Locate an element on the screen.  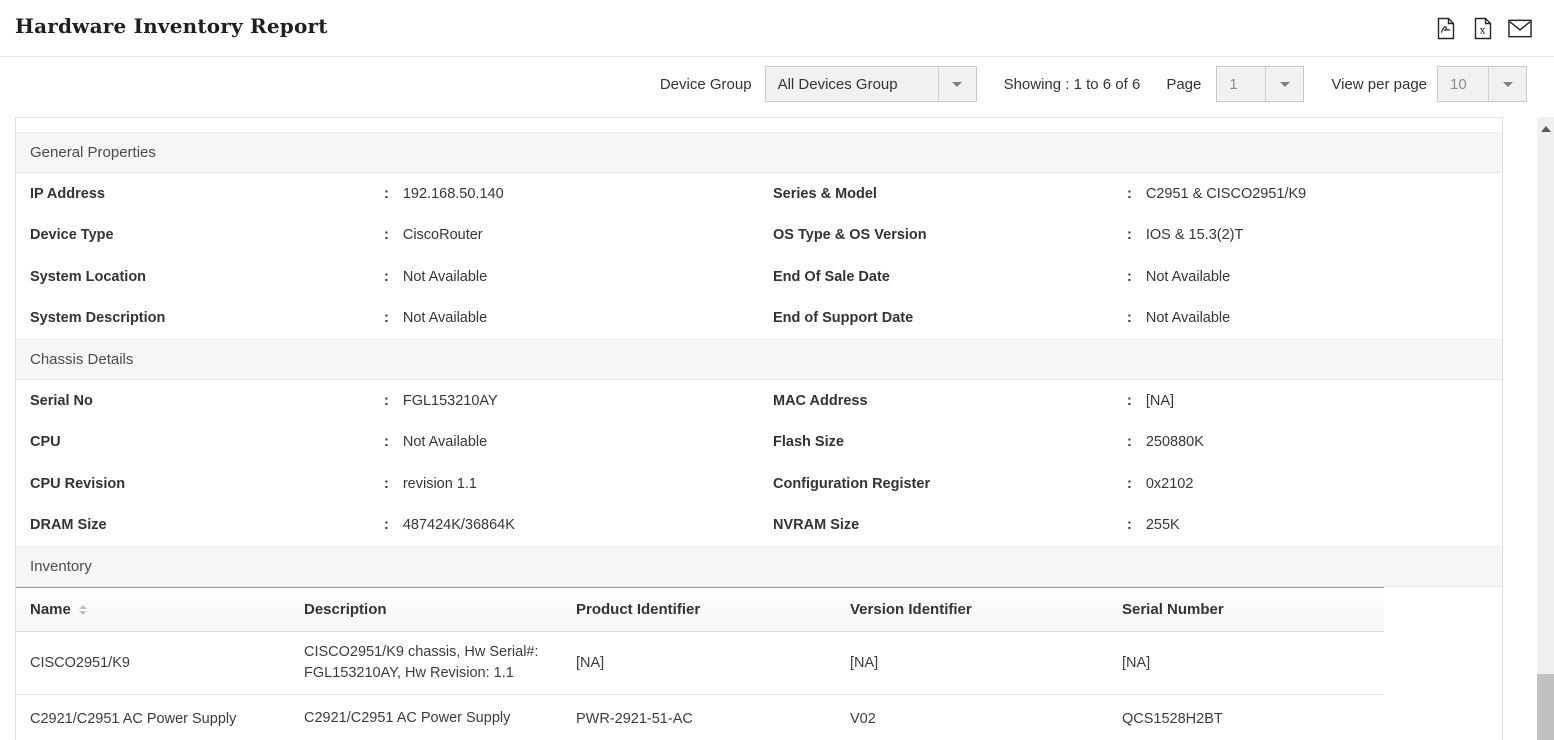
view-per-page-label: View per page is located at coordinates (1379, 84).